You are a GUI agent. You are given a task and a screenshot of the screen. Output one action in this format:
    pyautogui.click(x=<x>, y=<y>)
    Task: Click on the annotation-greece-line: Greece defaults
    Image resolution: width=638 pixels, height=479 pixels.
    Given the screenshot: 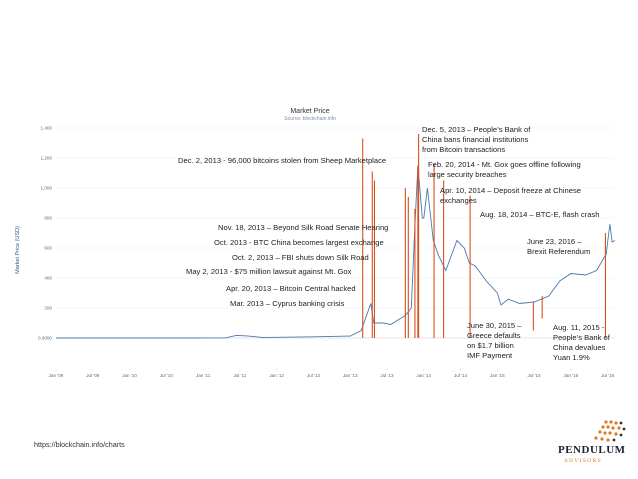 What is the action you would take?
    pyautogui.click(x=494, y=335)
    